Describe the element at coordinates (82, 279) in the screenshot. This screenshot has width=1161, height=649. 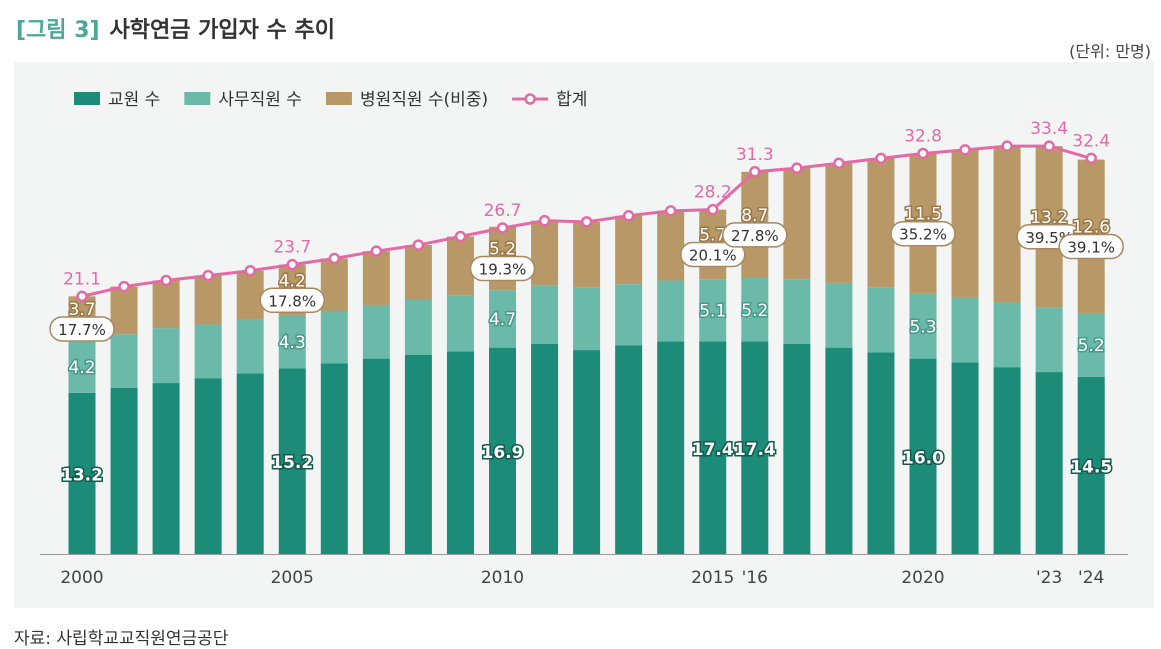
I see `label-total-2000: 21.1` at that location.